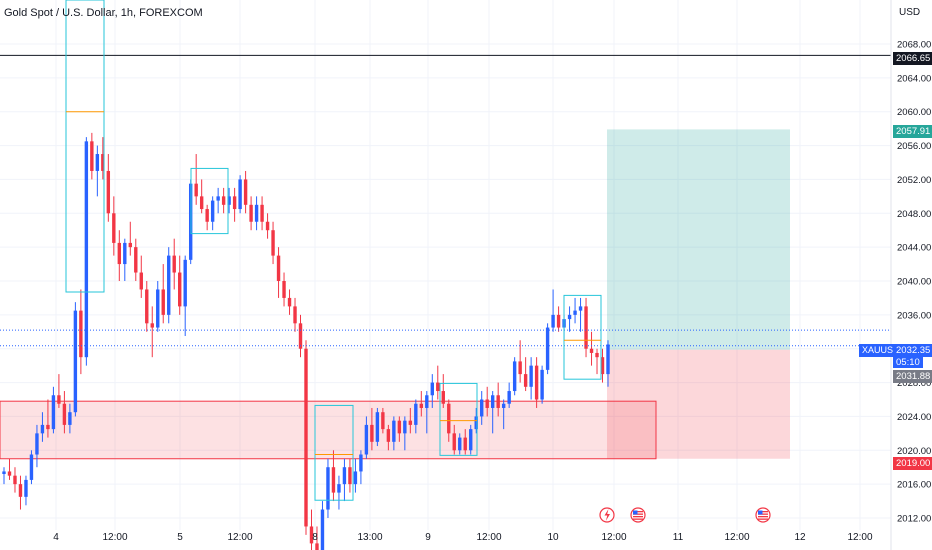 The height and width of the screenshot is (550, 932). I want to click on price-tick-label: 2020.00, so click(914, 451).